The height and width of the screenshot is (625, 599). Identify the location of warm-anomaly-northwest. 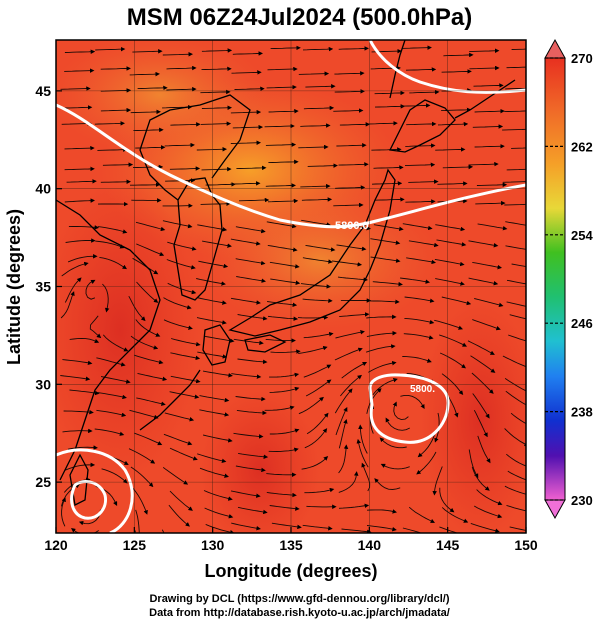
(163, 97).